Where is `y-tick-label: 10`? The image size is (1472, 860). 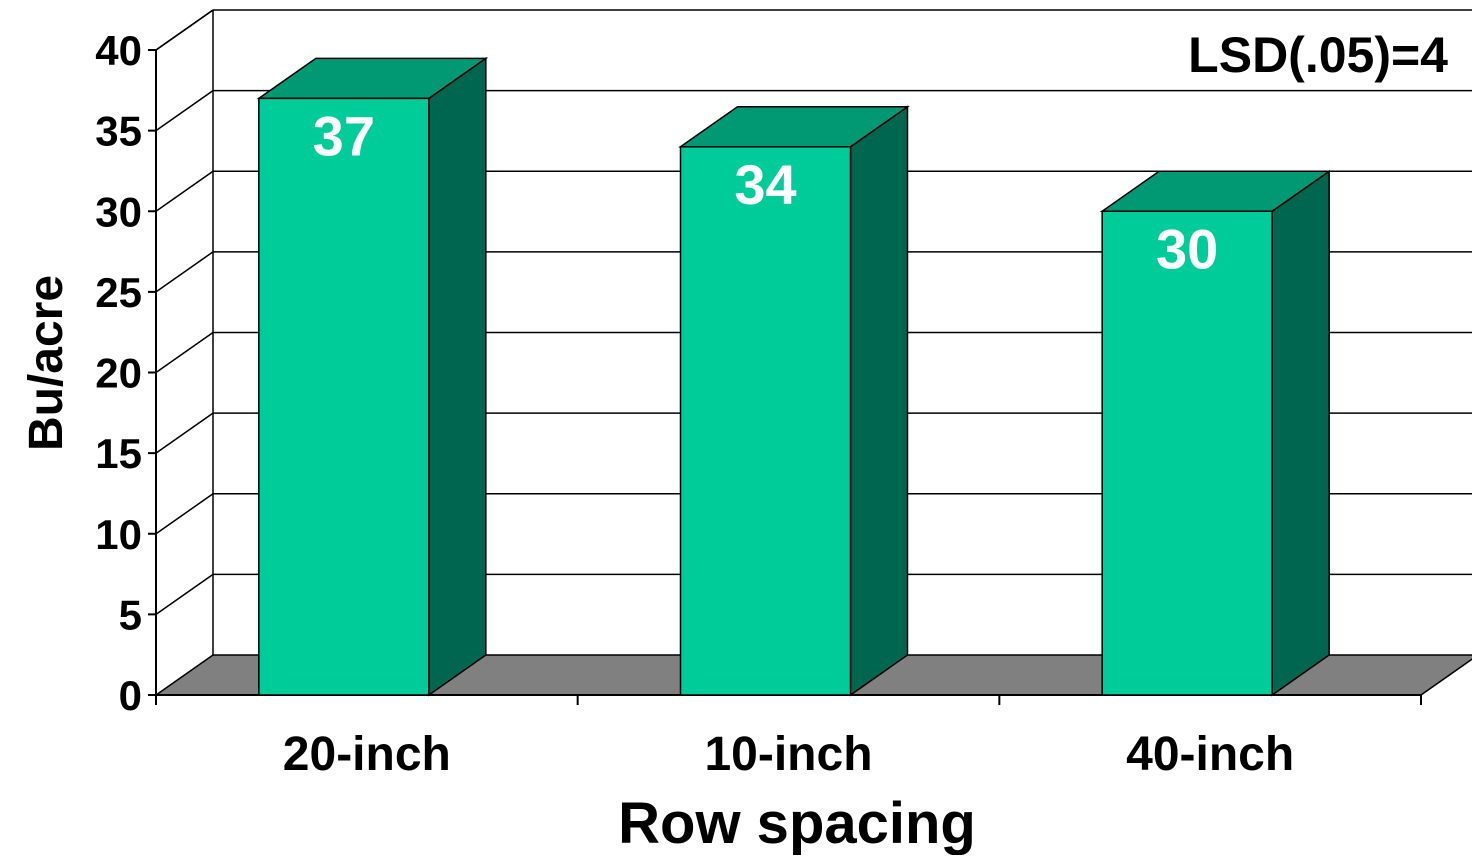 y-tick-label: 10 is located at coordinates (118, 534).